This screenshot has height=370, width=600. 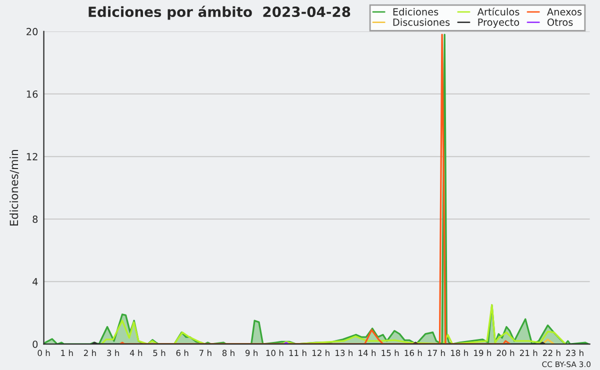 I want to click on x-tick-label: 10 h, so click(x=275, y=353).